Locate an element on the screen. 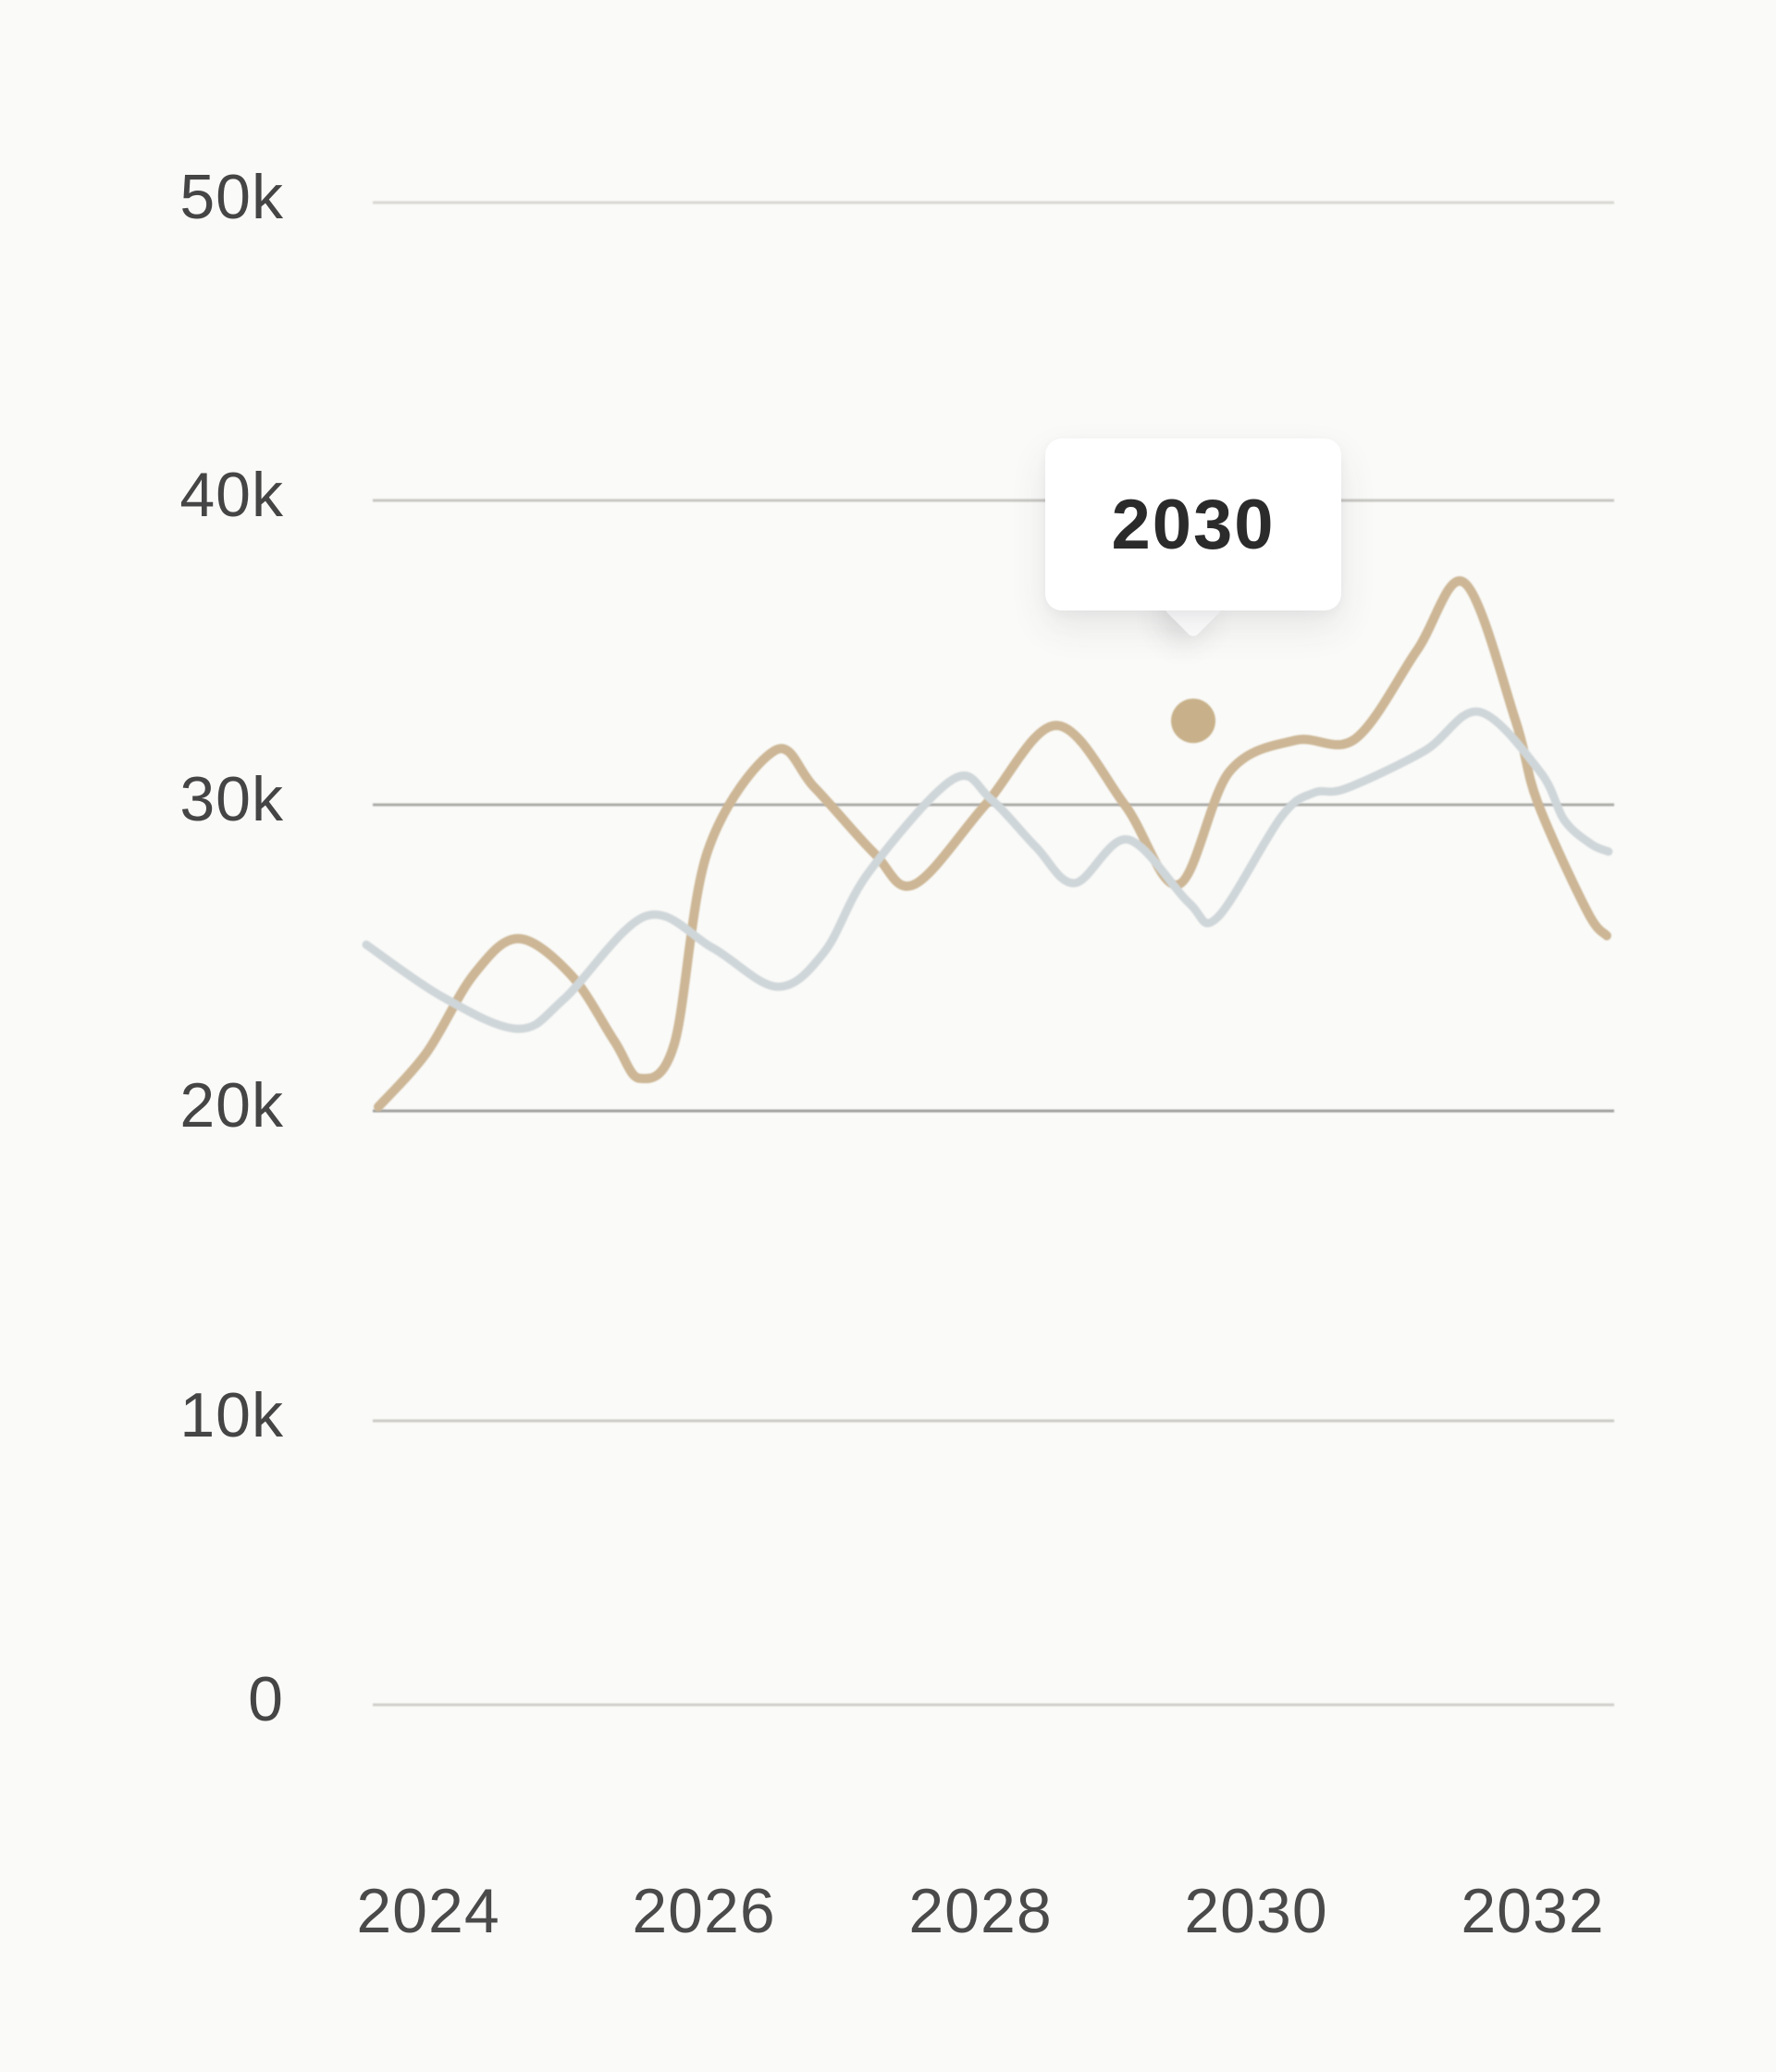 The height and width of the screenshot is (2072, 1776). hover-marker-dot is located at coordinates (1193, 721).